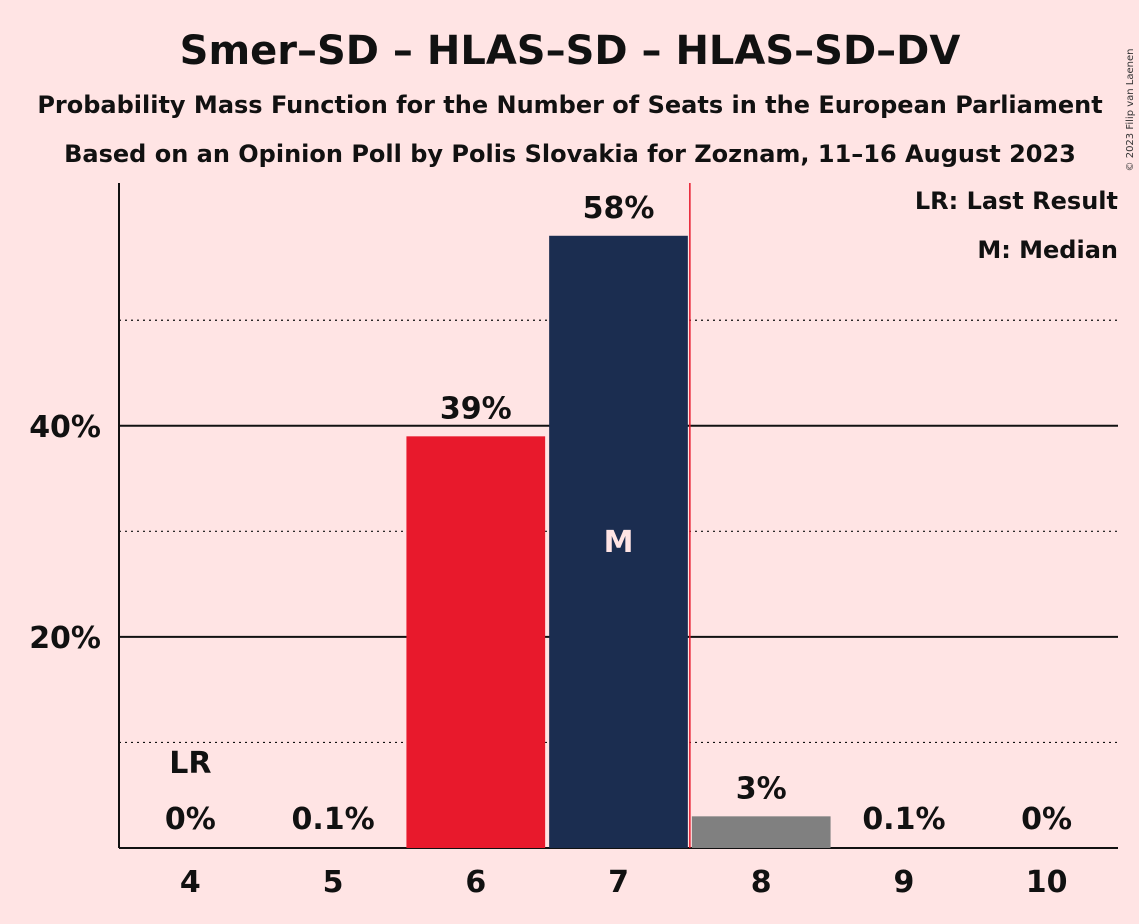  I want to click on last-result-marker: LR, so click(190, 763).